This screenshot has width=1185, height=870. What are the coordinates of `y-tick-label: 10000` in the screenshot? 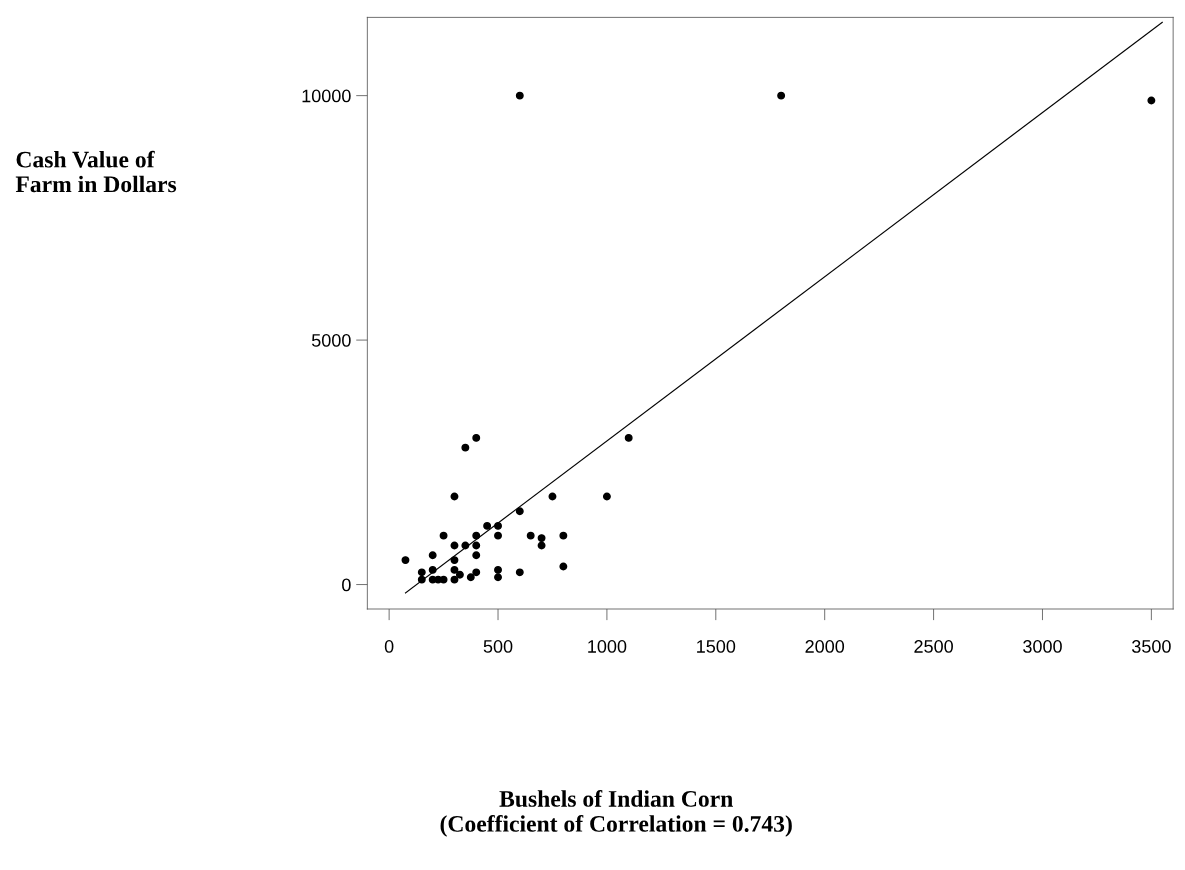 It's located at (326, 96).